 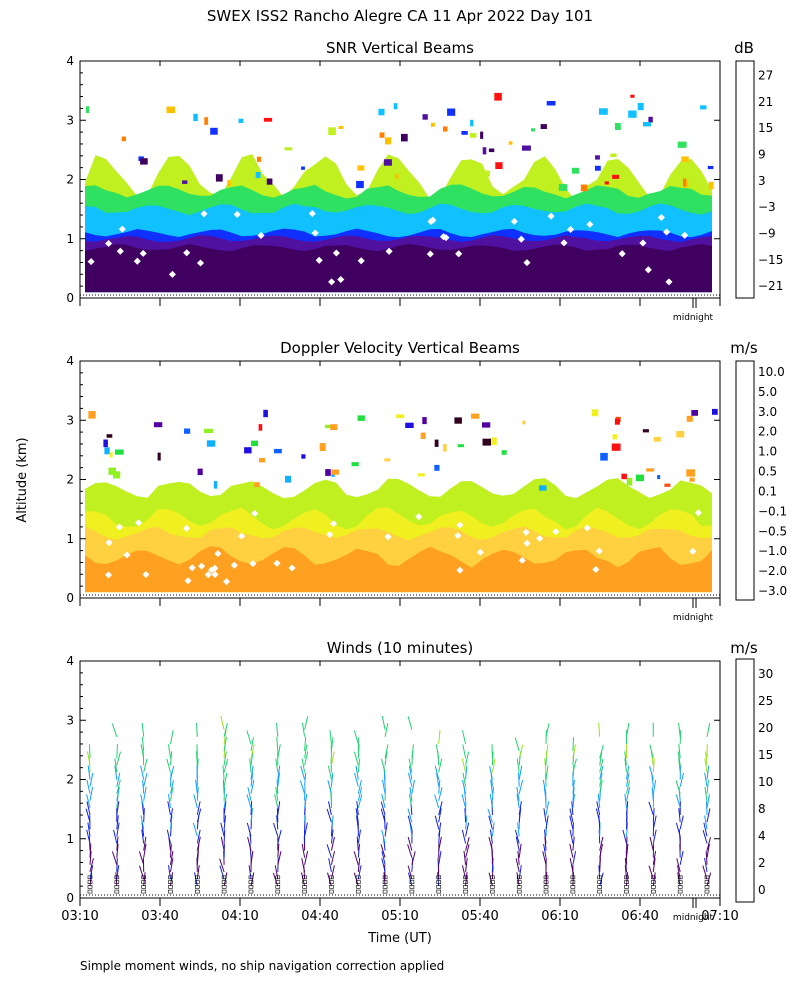 I want to click on colorbar-label: 20, so click(x=765, y=728).